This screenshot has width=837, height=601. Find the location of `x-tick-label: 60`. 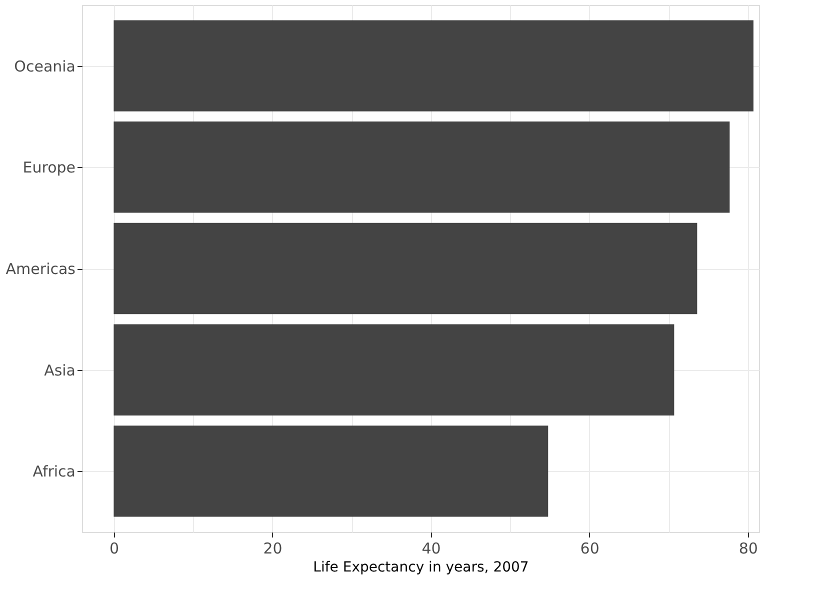

x-tick-label: 60 is located at coordinates (590, 549).